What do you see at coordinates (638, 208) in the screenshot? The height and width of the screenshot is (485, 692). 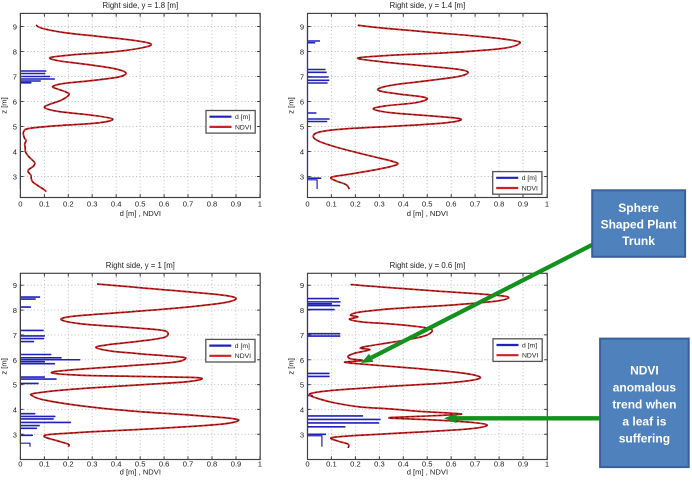 I see `svg-text: Sphere` at bounding box center [638, 208].